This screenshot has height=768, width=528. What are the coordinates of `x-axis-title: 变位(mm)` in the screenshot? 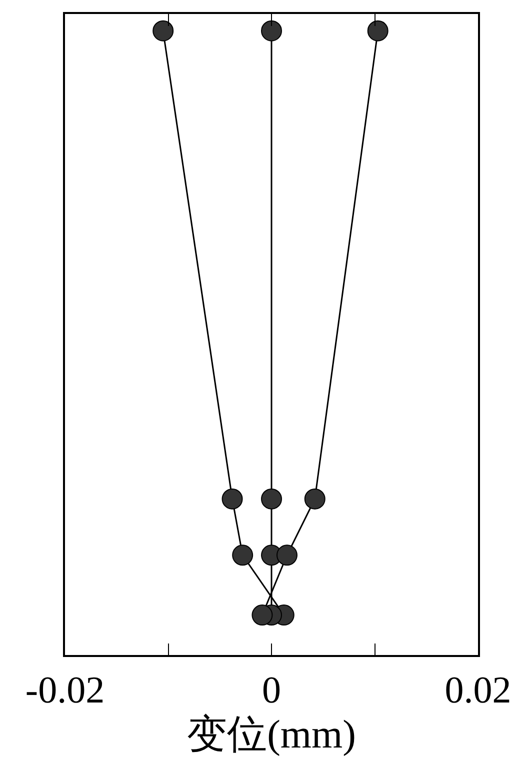 It's located at (271, 733).